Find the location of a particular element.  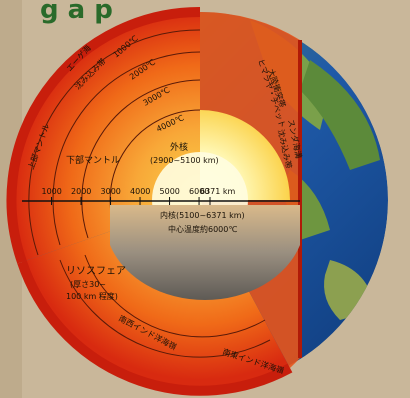

depth-tick-label-4000: 4000 is located at coordinates (140, 191).